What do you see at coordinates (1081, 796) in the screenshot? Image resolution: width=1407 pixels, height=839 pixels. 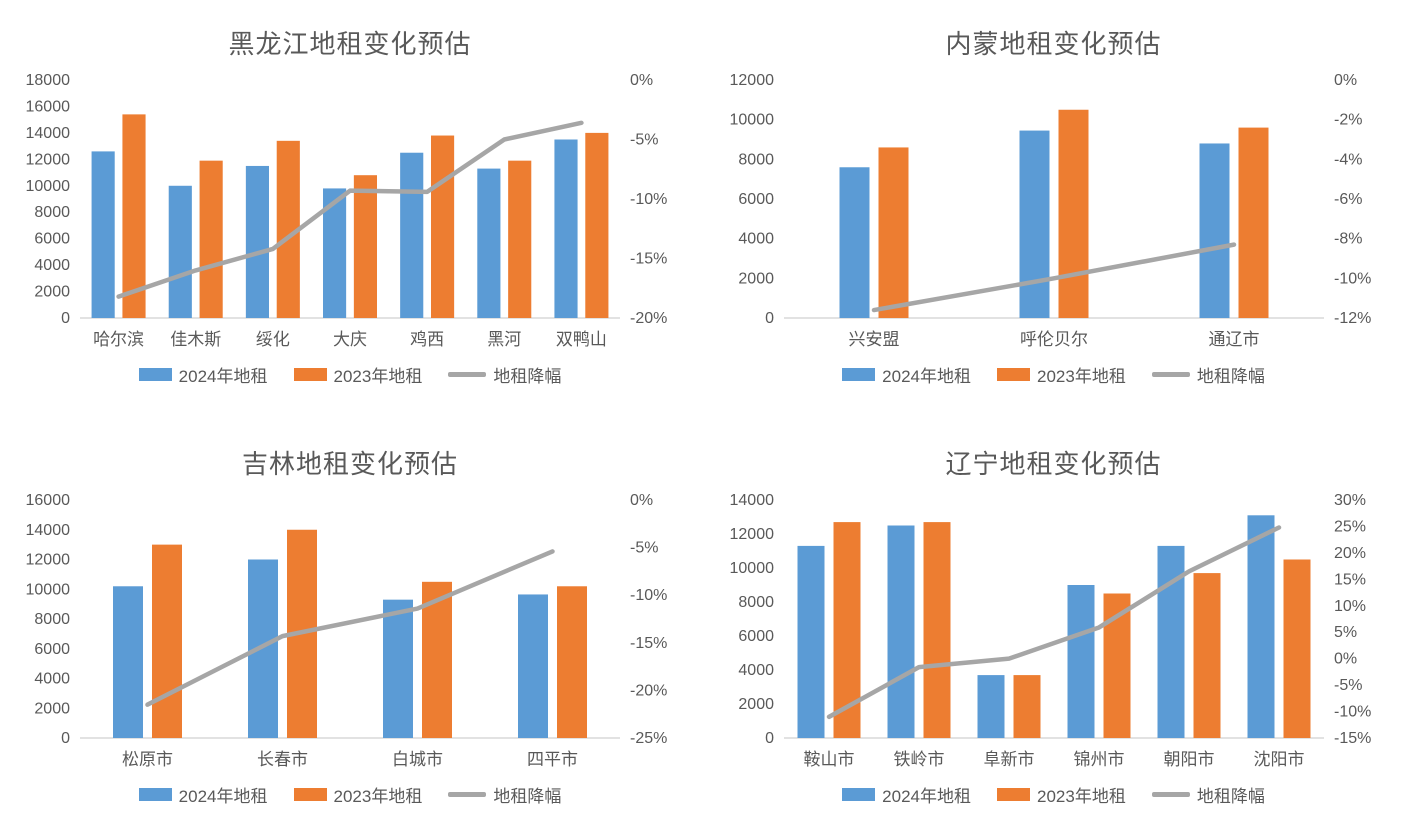 I see `legend-label-2023: 2023年地租` at bounding box center [1081, 796].